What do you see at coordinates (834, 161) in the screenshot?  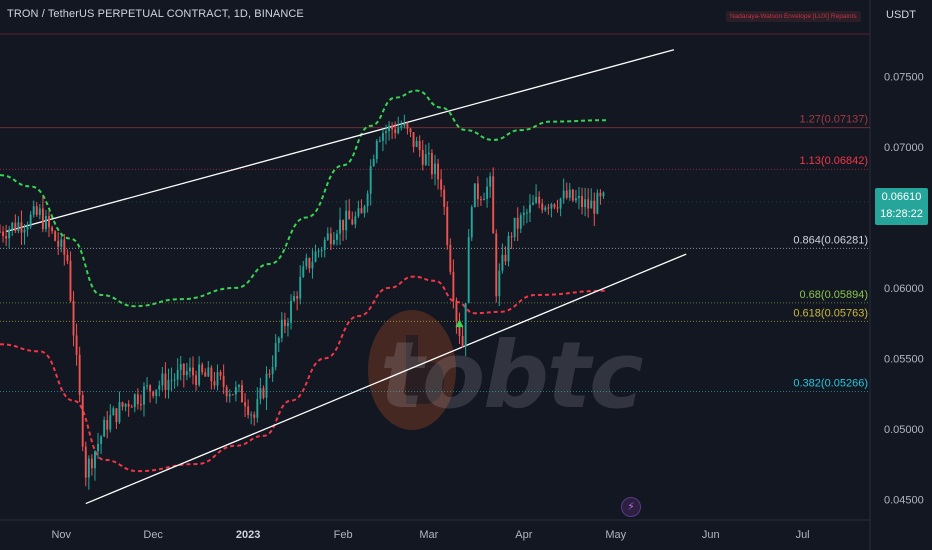 I see `fib-level-label: 1.13(0.06842)` at bounding box center [834, 161].